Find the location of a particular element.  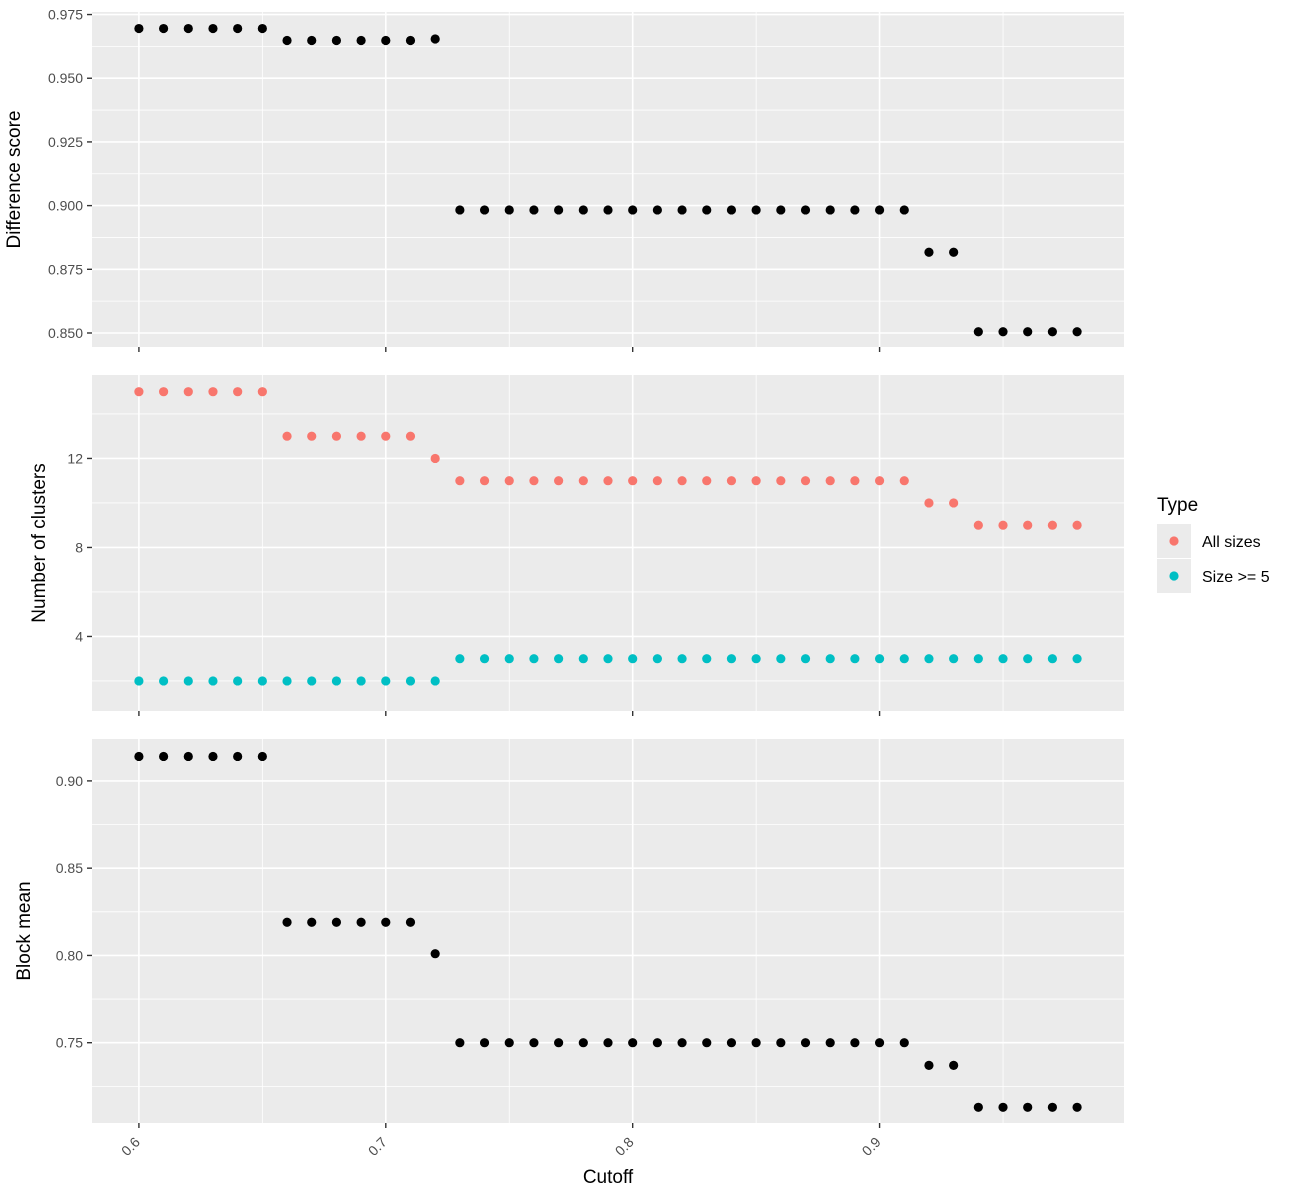

y-tick-label: 8 is located at coordinates (79, 547).